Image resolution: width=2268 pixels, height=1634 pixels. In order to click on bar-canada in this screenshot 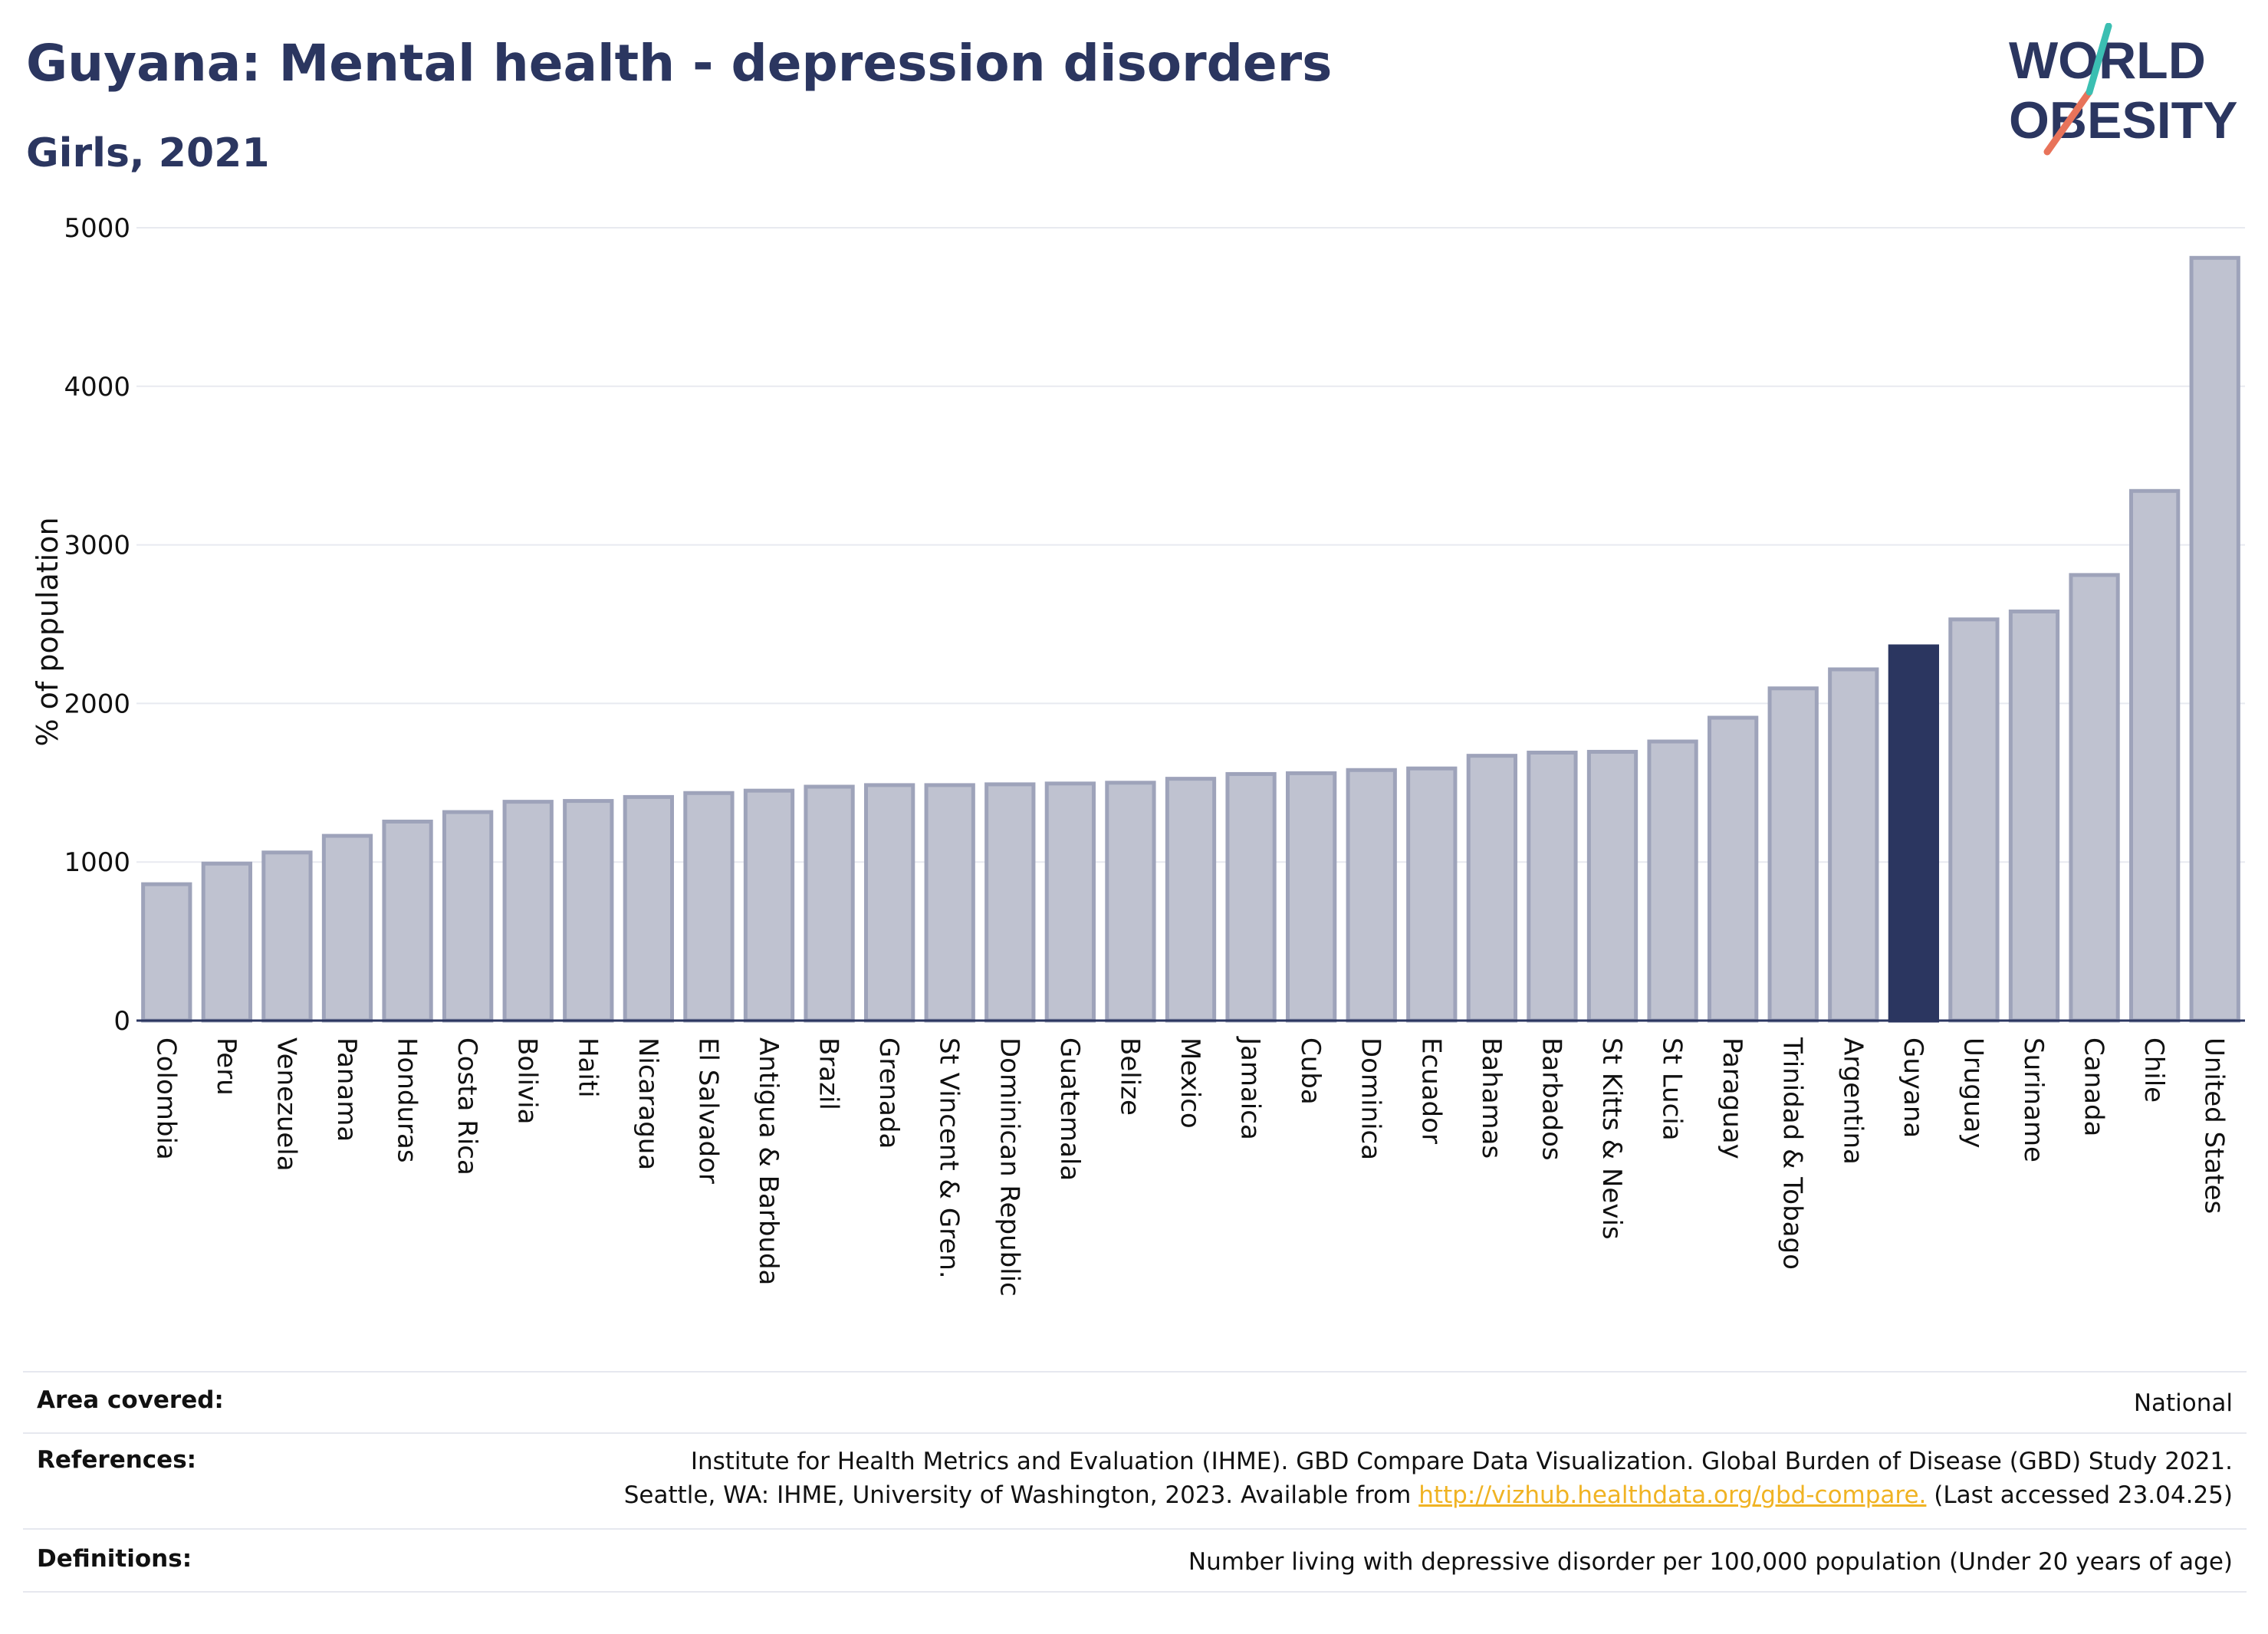, I will do `click(2094, 798)`.